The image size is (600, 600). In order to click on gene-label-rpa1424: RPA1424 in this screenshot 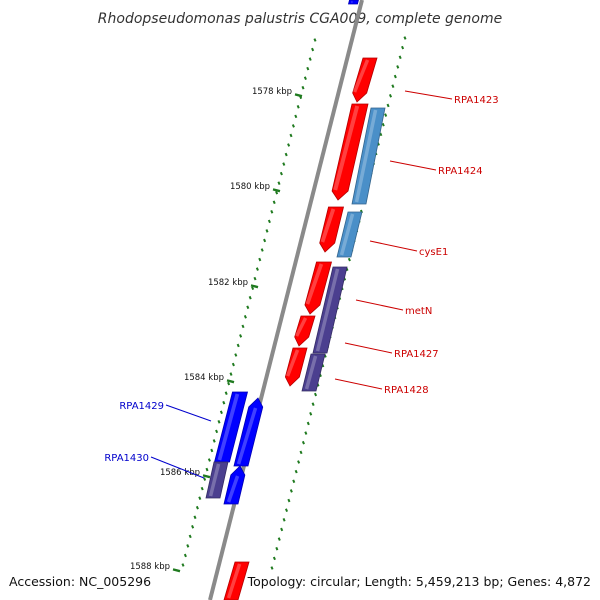, I will do `click(460, 171)`.